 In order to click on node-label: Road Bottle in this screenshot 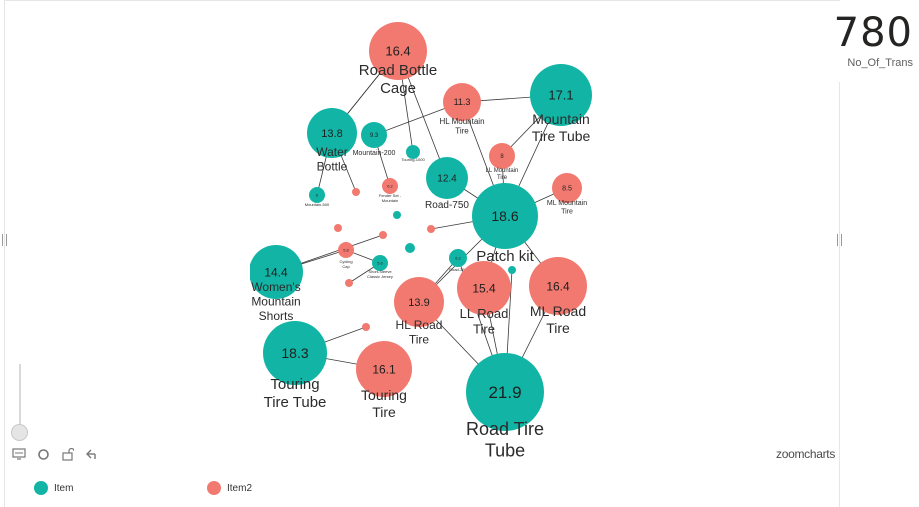, I will do `click(398, 70)`.